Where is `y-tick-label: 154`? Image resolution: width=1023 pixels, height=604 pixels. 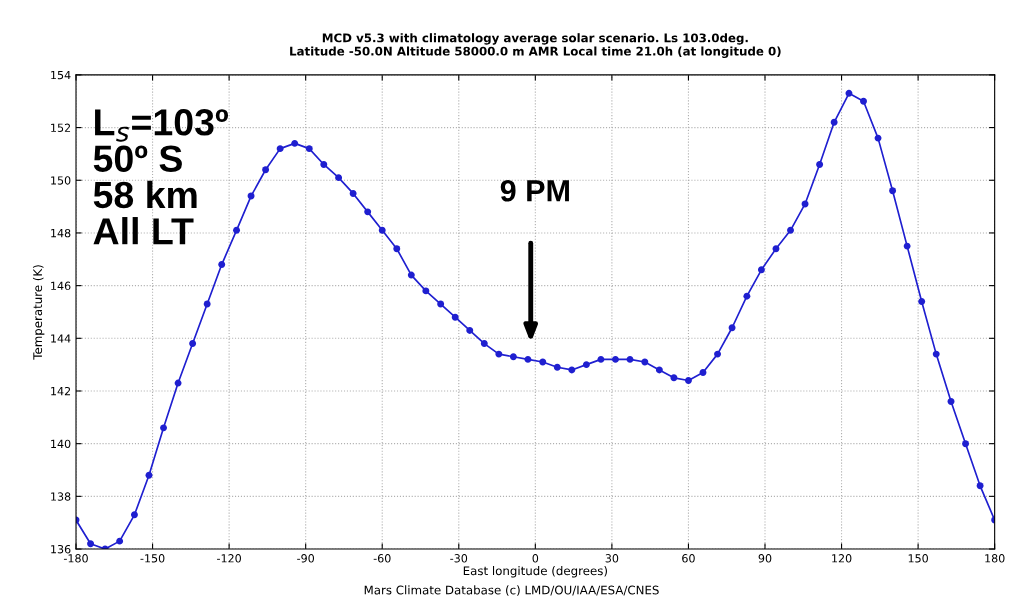
y-tick-label: 154 is located at coordinates (61, 75).